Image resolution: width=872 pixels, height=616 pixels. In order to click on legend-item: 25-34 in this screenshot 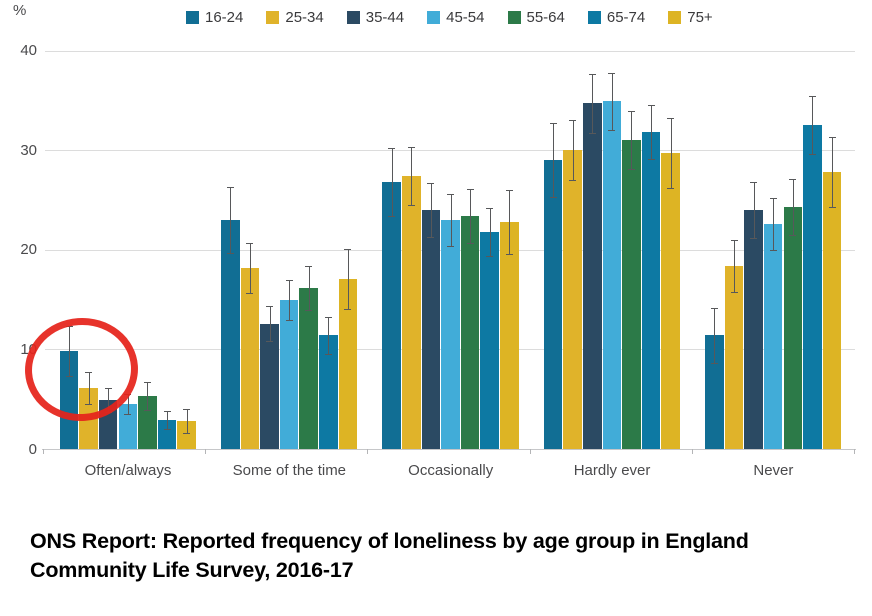, I will do `click(295, 17)`.